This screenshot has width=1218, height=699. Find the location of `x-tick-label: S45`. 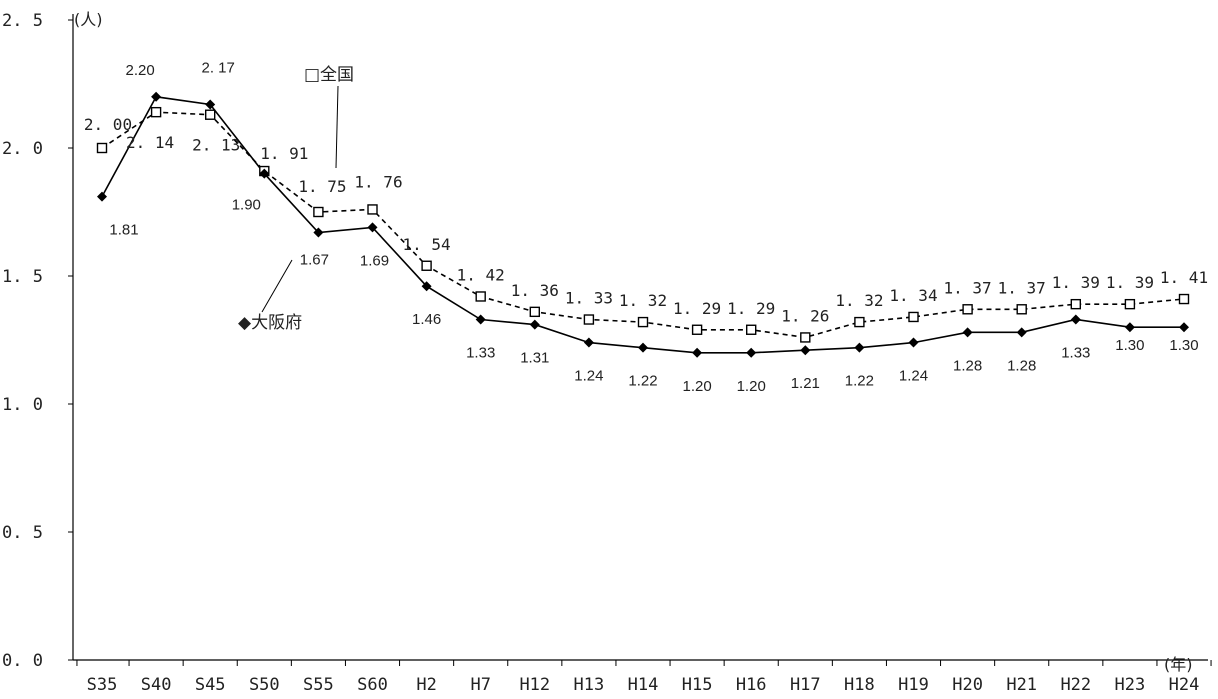

x-tick-label: S45 is located at coordinates (210, 685).